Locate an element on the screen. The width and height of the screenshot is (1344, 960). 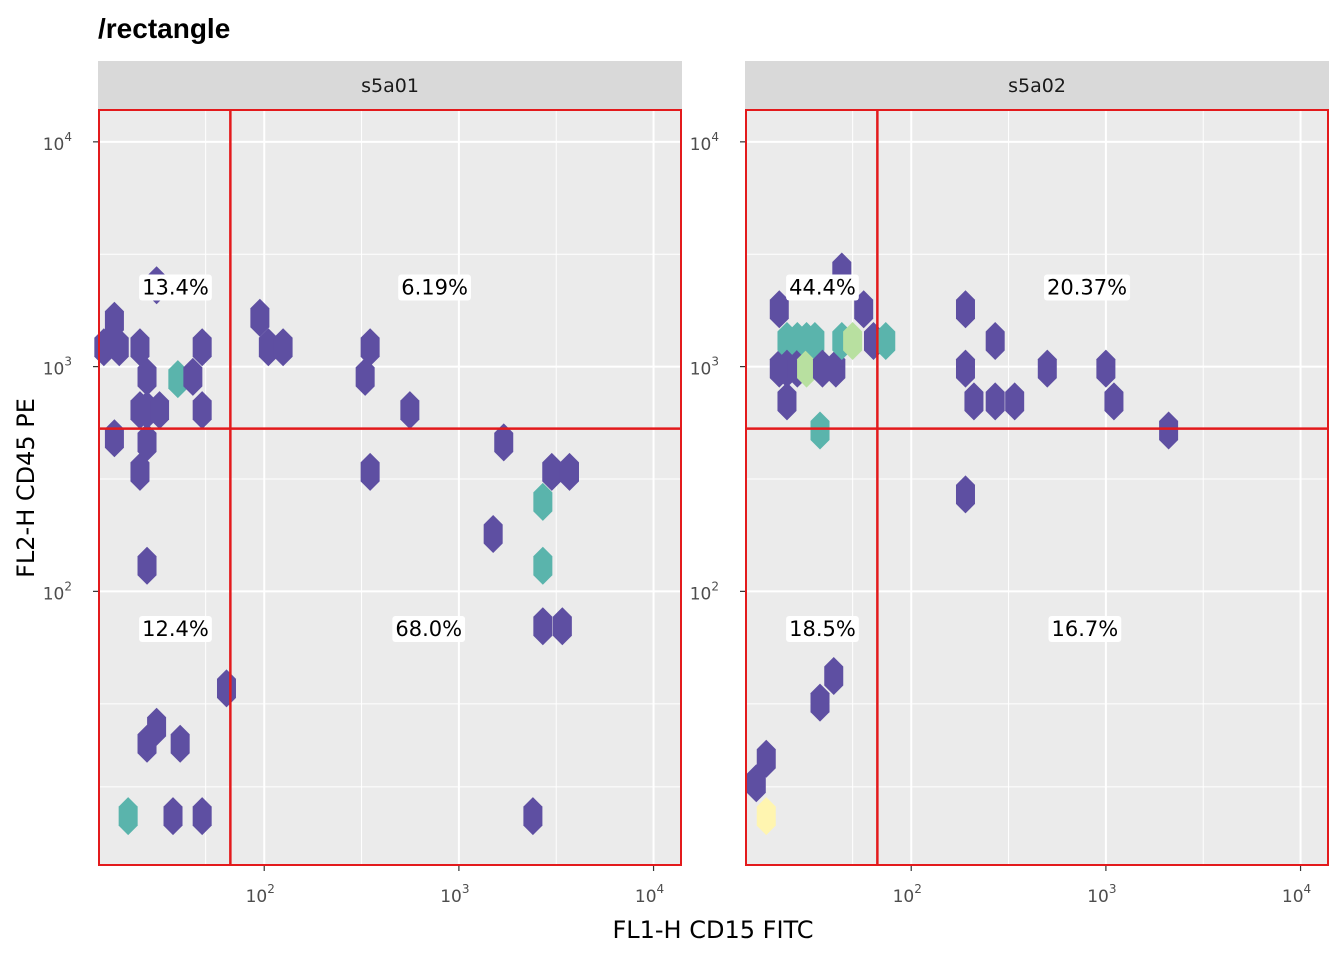
quadrant-percent-label: 44.4% is located at coordinates (822, 287).